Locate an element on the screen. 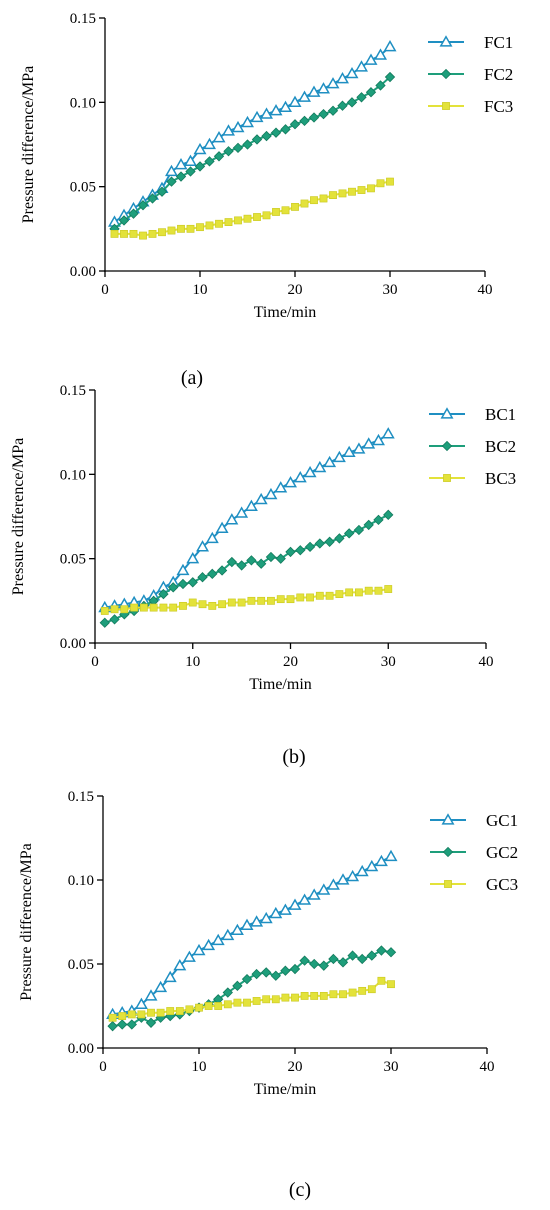 The width and height of the screenshot is (550, 1210). panel-c-x-tick-label: 0 is located at coordinates (103, 1067).